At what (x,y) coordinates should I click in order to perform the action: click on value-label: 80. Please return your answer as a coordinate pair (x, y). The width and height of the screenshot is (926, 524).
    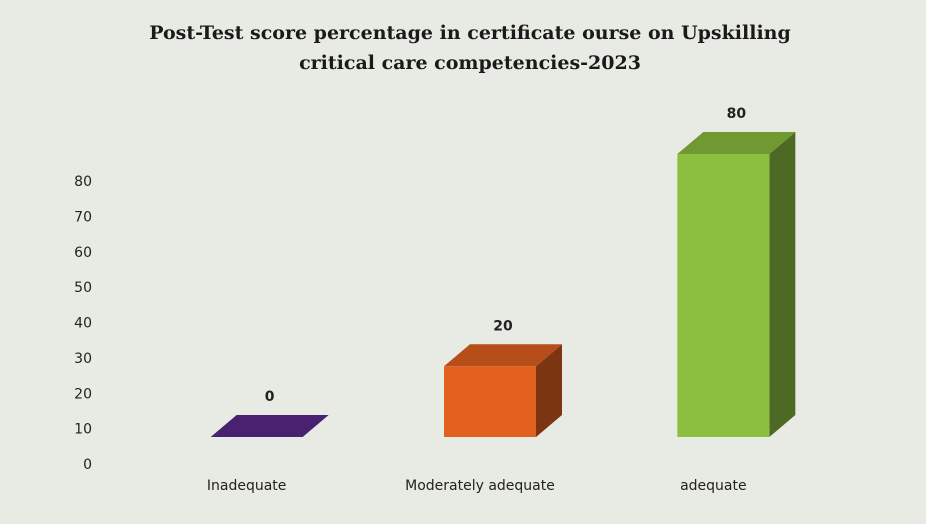
    Looking at the image, I should click on (737, 114).